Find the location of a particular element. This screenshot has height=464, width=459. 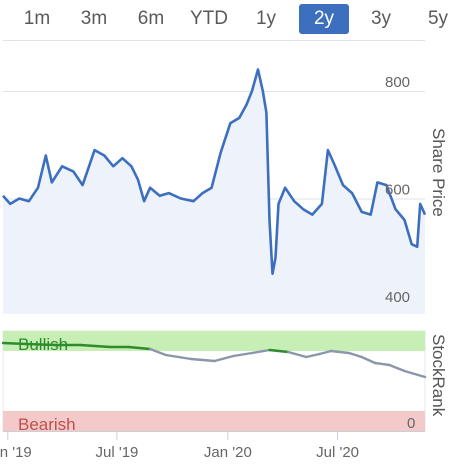

x-axis-ticks: Jan '19 Jul '19 Jan '20 Jul '20 is located at coordinates (179, 446).